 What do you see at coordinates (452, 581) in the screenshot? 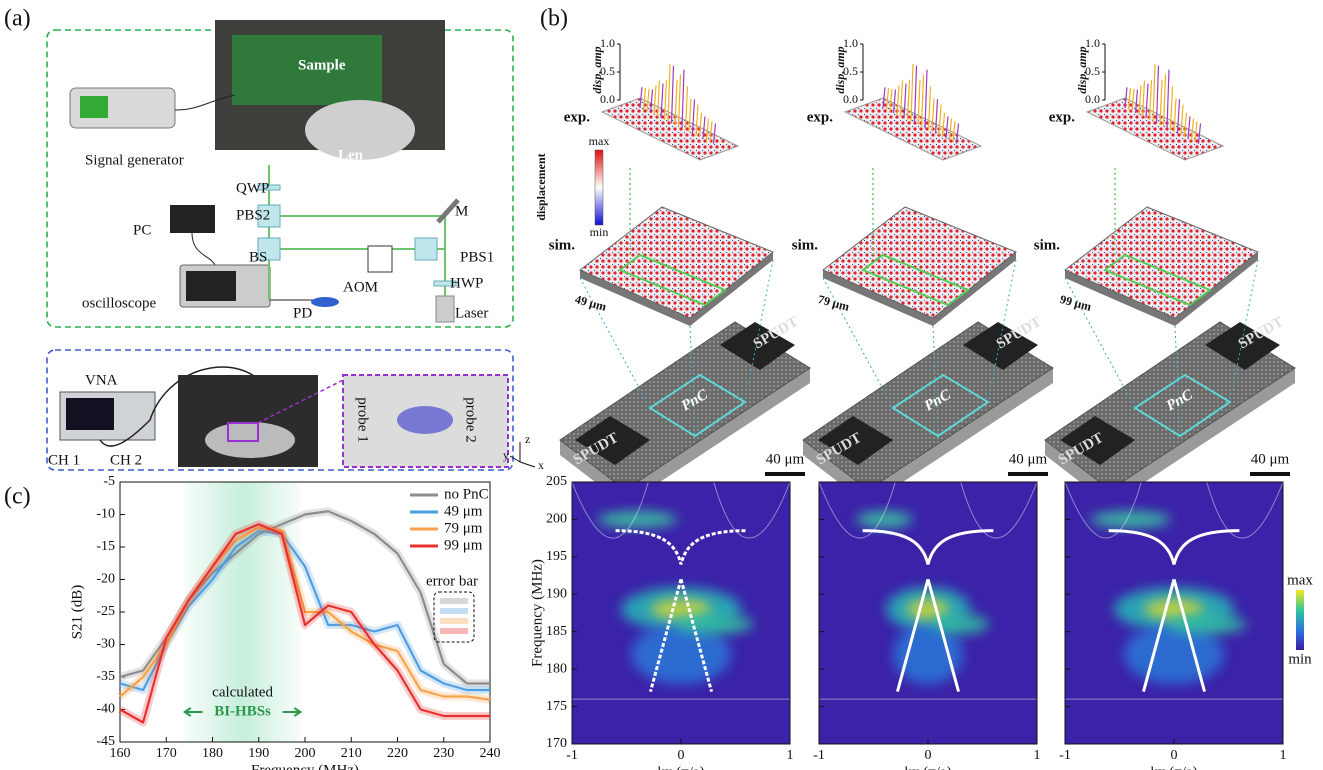
I see `annotation: error bar` at bounding box center [452, 581].